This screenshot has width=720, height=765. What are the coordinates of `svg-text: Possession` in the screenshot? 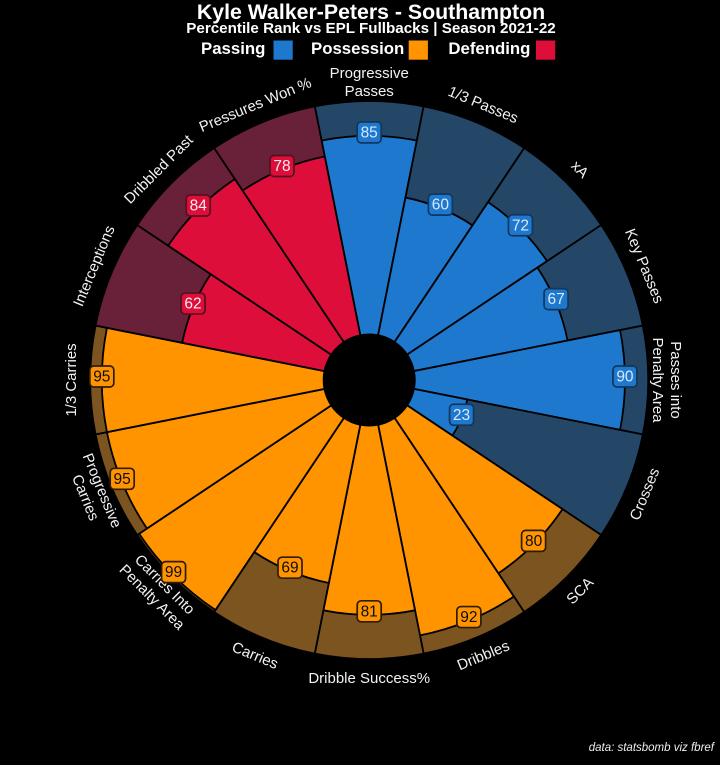 It's located at (357, 48).